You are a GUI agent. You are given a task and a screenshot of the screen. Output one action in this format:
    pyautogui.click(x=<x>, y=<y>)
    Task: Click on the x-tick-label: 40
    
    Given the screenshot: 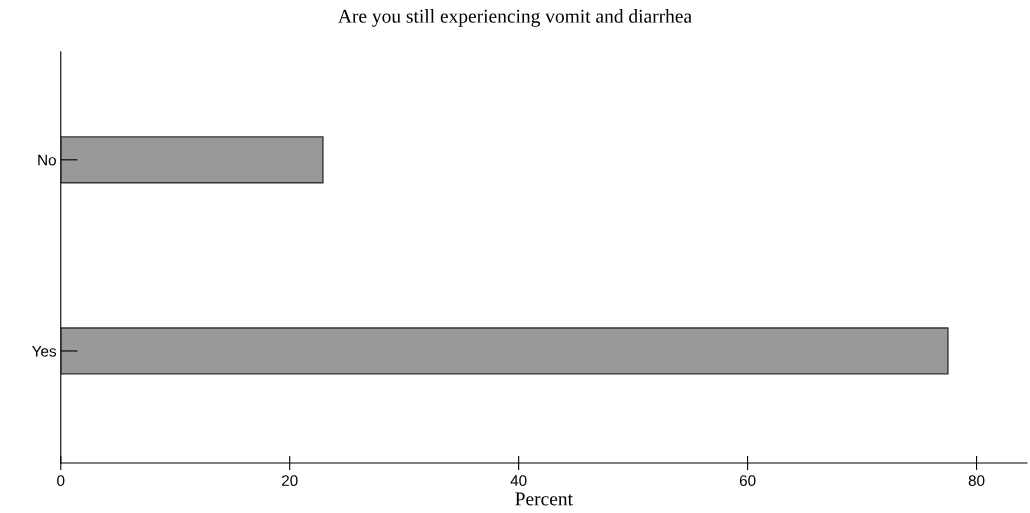 What is the action you would take?
    pyautogui.click(x=518, y=481)
    